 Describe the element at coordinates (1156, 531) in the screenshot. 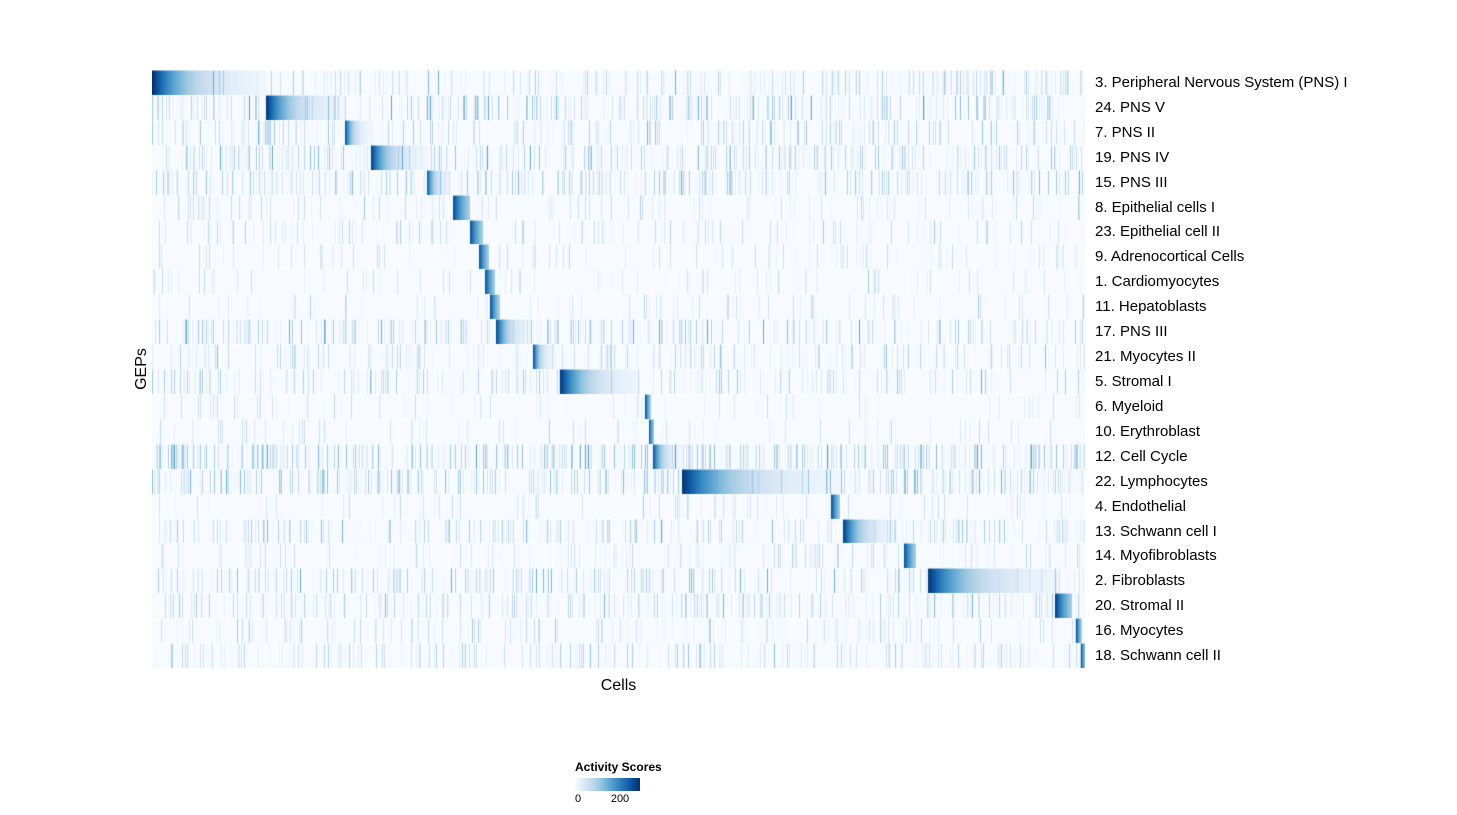

I see `row-label: 13. Schwann cell I` at that location.